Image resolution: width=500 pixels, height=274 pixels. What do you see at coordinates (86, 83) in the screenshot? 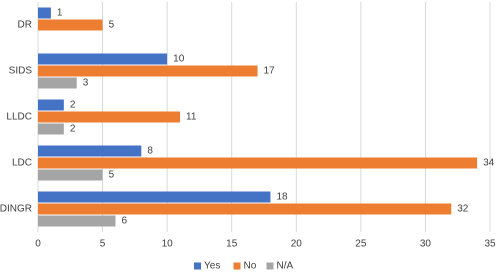
I see `data-label: 3` at bounding box center [86, 83].